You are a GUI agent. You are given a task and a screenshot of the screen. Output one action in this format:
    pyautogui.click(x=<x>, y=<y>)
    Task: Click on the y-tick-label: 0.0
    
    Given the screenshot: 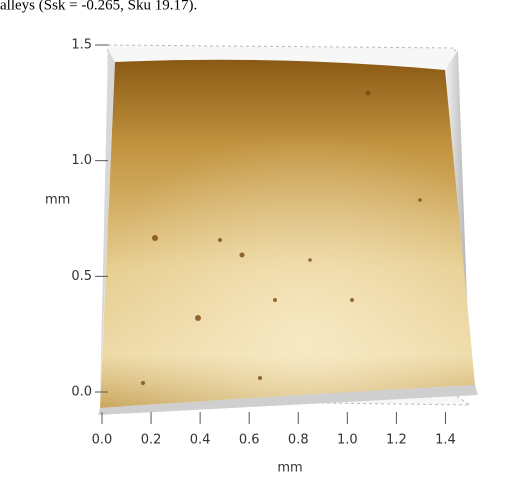 What is the action you would take?
    pyautogui.click(x=81, y=392)
    